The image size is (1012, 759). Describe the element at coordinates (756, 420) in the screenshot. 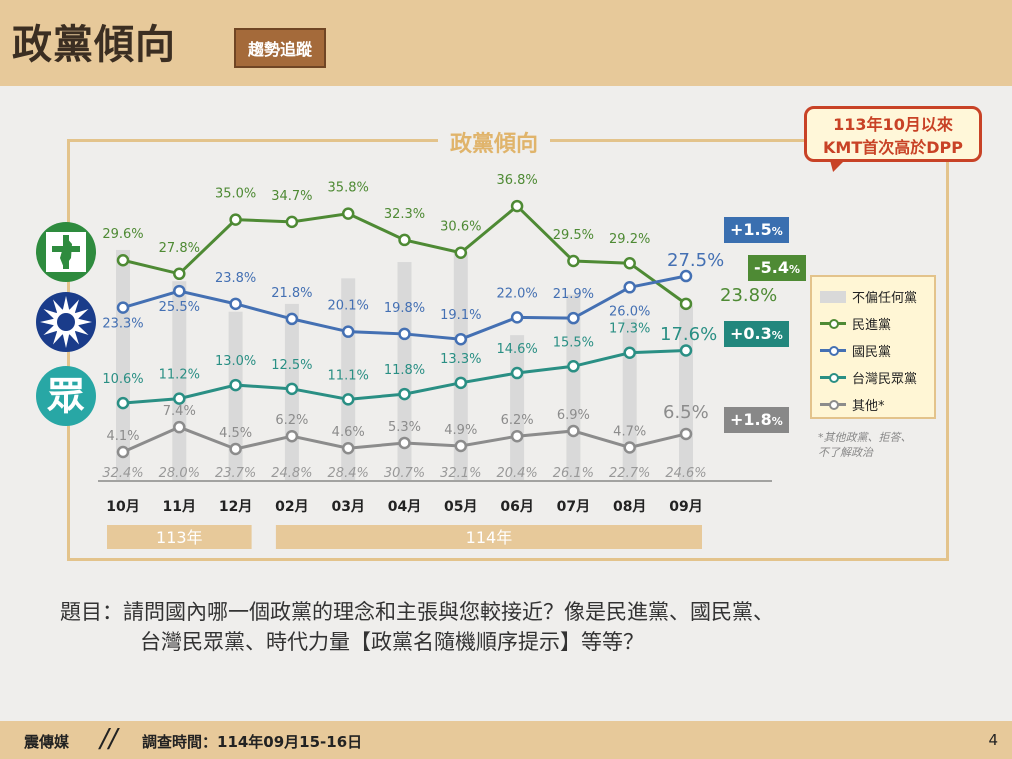

I see `other-change-badge: +1.8%` at that location.